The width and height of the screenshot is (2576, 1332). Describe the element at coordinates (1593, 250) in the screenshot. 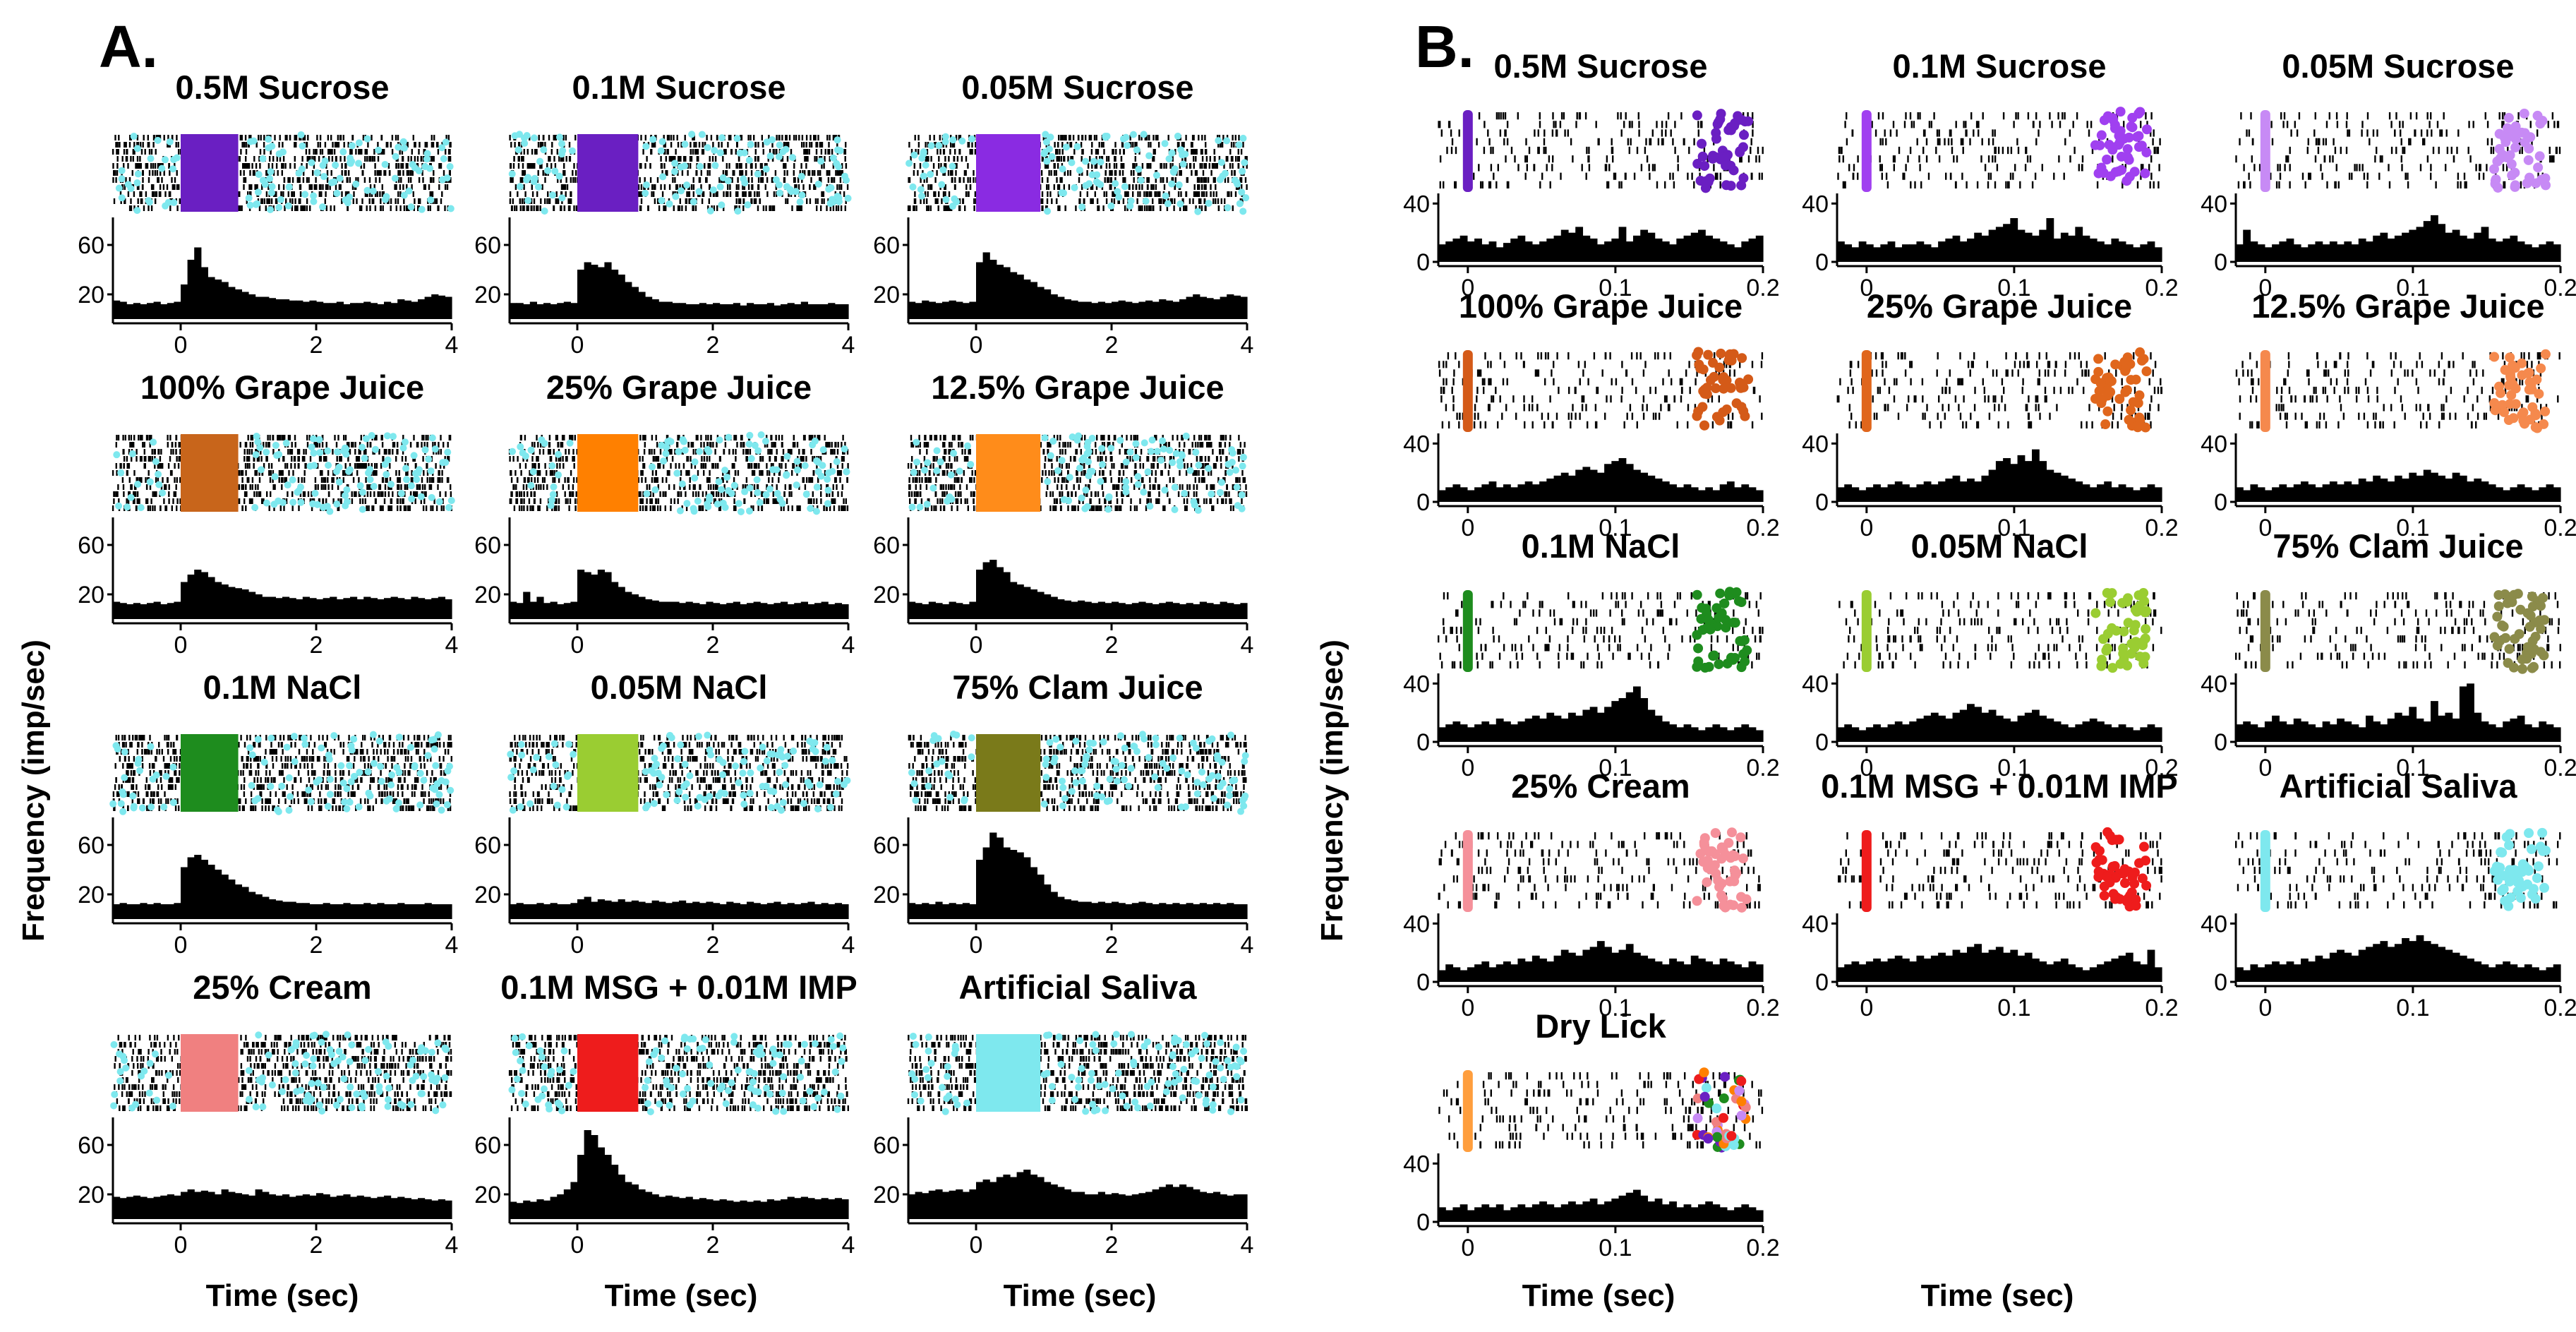

I see `panel-b-plot-1-bar` at that location.